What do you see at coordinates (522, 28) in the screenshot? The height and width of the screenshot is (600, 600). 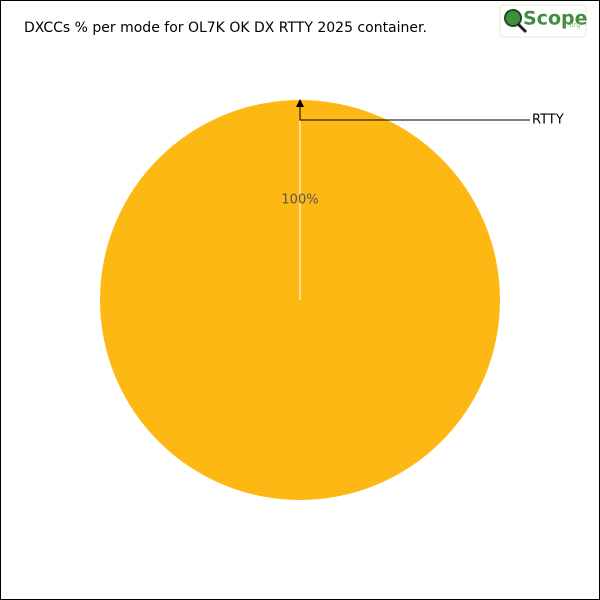 I see `logo-icon-handle` at bounding box center [522, 28].